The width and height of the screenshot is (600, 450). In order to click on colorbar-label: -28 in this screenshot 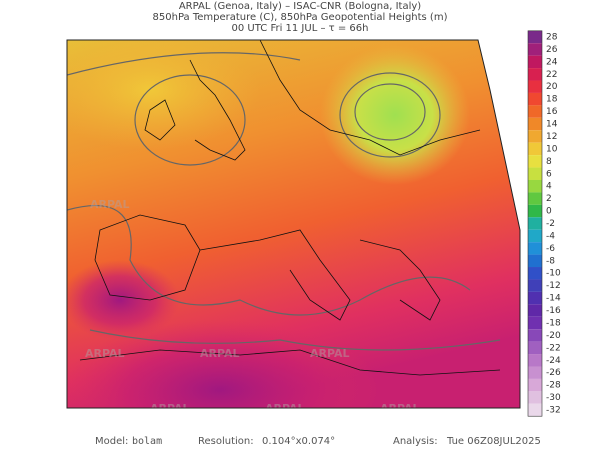, I will do `click(553, 386)`.